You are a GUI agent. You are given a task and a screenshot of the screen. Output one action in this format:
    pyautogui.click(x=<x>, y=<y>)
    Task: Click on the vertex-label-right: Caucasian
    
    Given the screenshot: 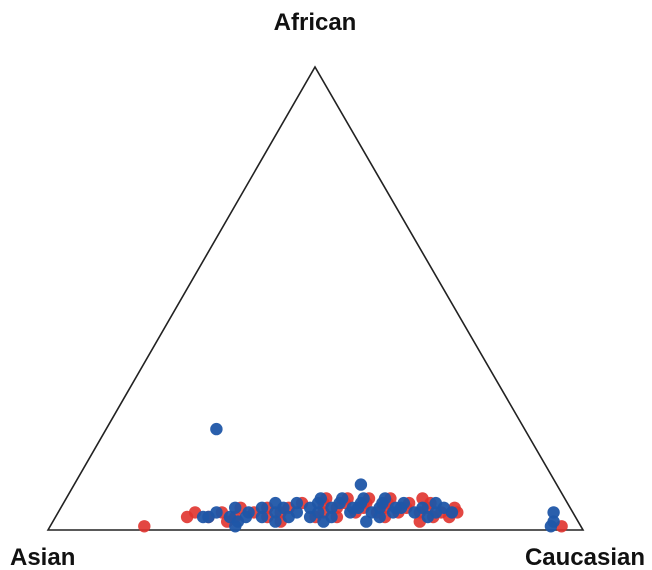 What is the action you would take?
    pyautogui.click(x=585, y=557)
    